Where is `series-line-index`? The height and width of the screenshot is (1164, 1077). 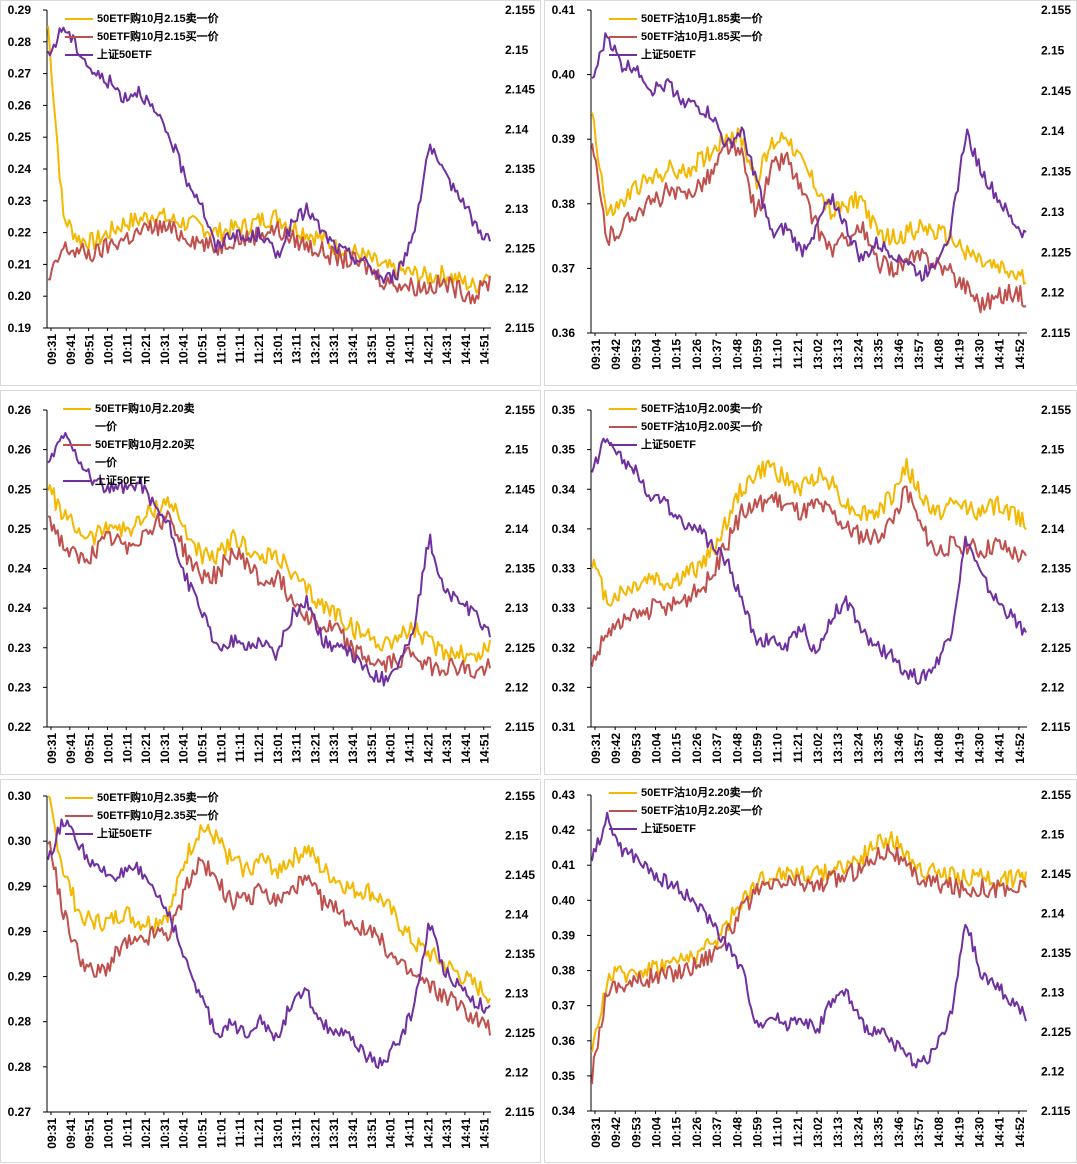 series-line-index is located at coordinates (809, 940).